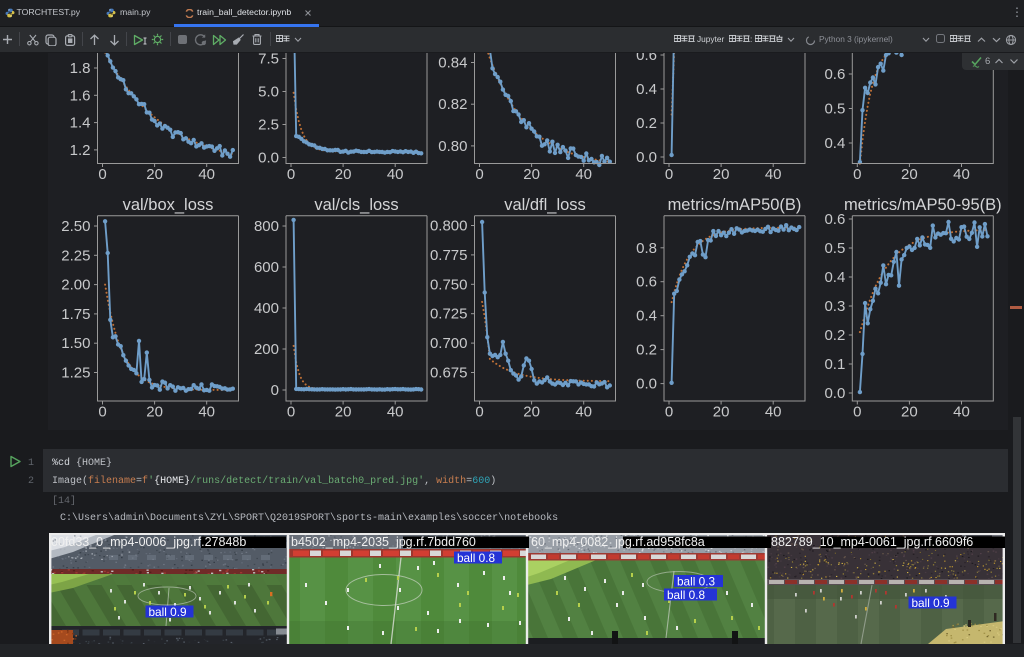 The image size is (1024, 657). I want to click on svg-text: 0.750, so click(449, 284).